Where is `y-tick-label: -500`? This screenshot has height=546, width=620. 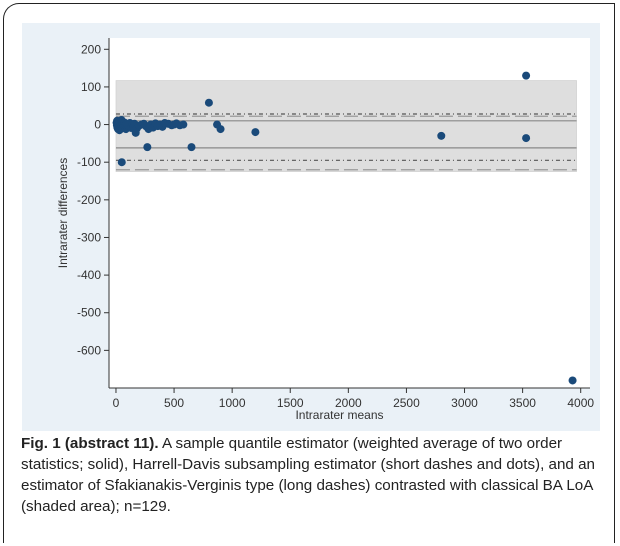
y-tick-label: -500 is located at coordinates (89, 313).